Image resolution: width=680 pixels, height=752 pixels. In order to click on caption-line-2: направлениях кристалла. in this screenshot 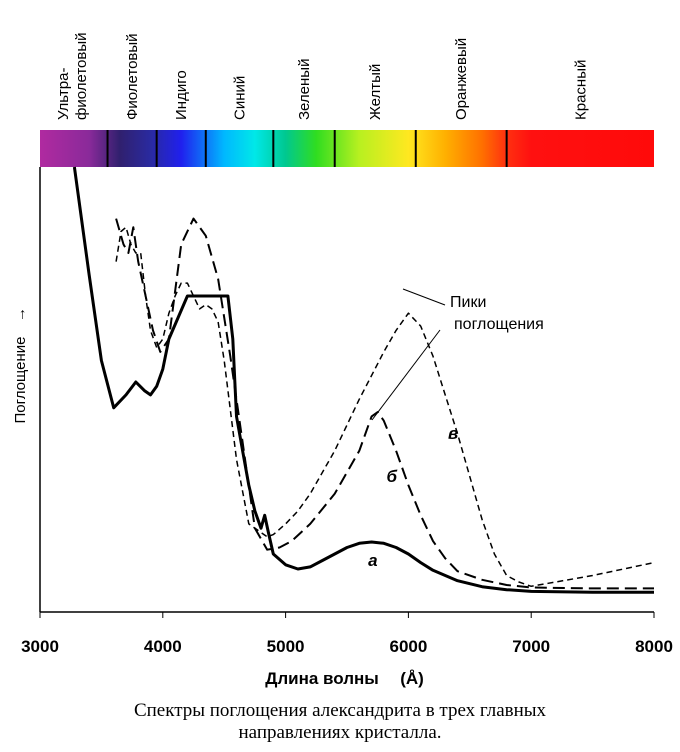, I will do `click(340, 732)`.